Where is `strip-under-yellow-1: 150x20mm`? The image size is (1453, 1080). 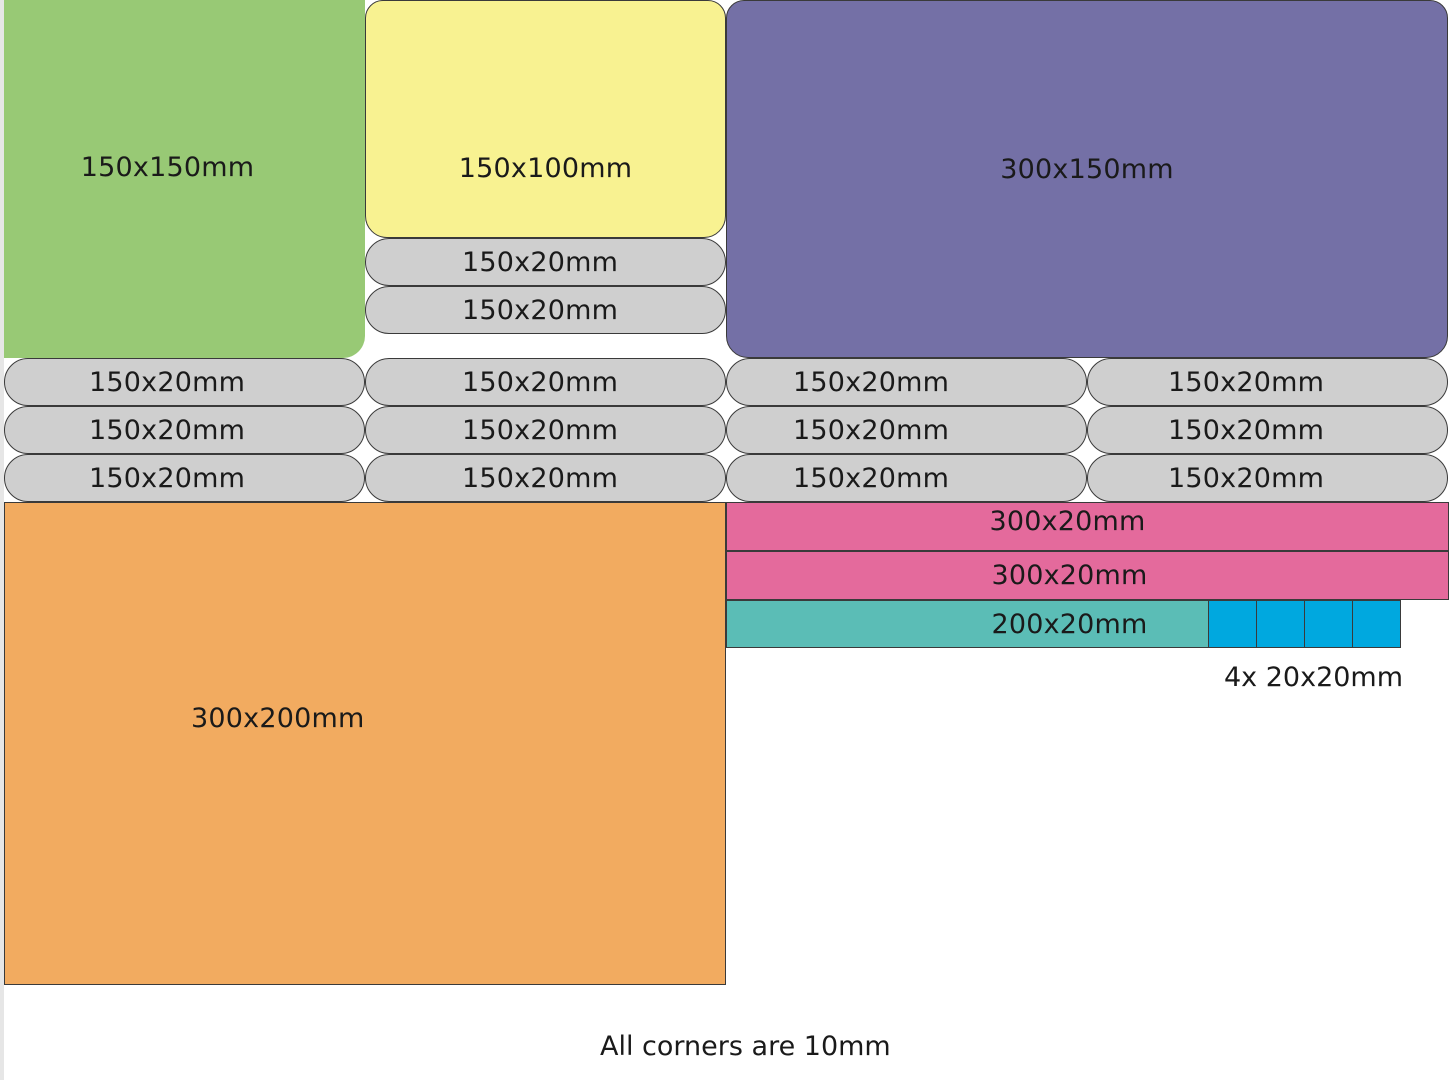
strip-under-yellow-1: 150x20mm is located at coordinates (545, 262).